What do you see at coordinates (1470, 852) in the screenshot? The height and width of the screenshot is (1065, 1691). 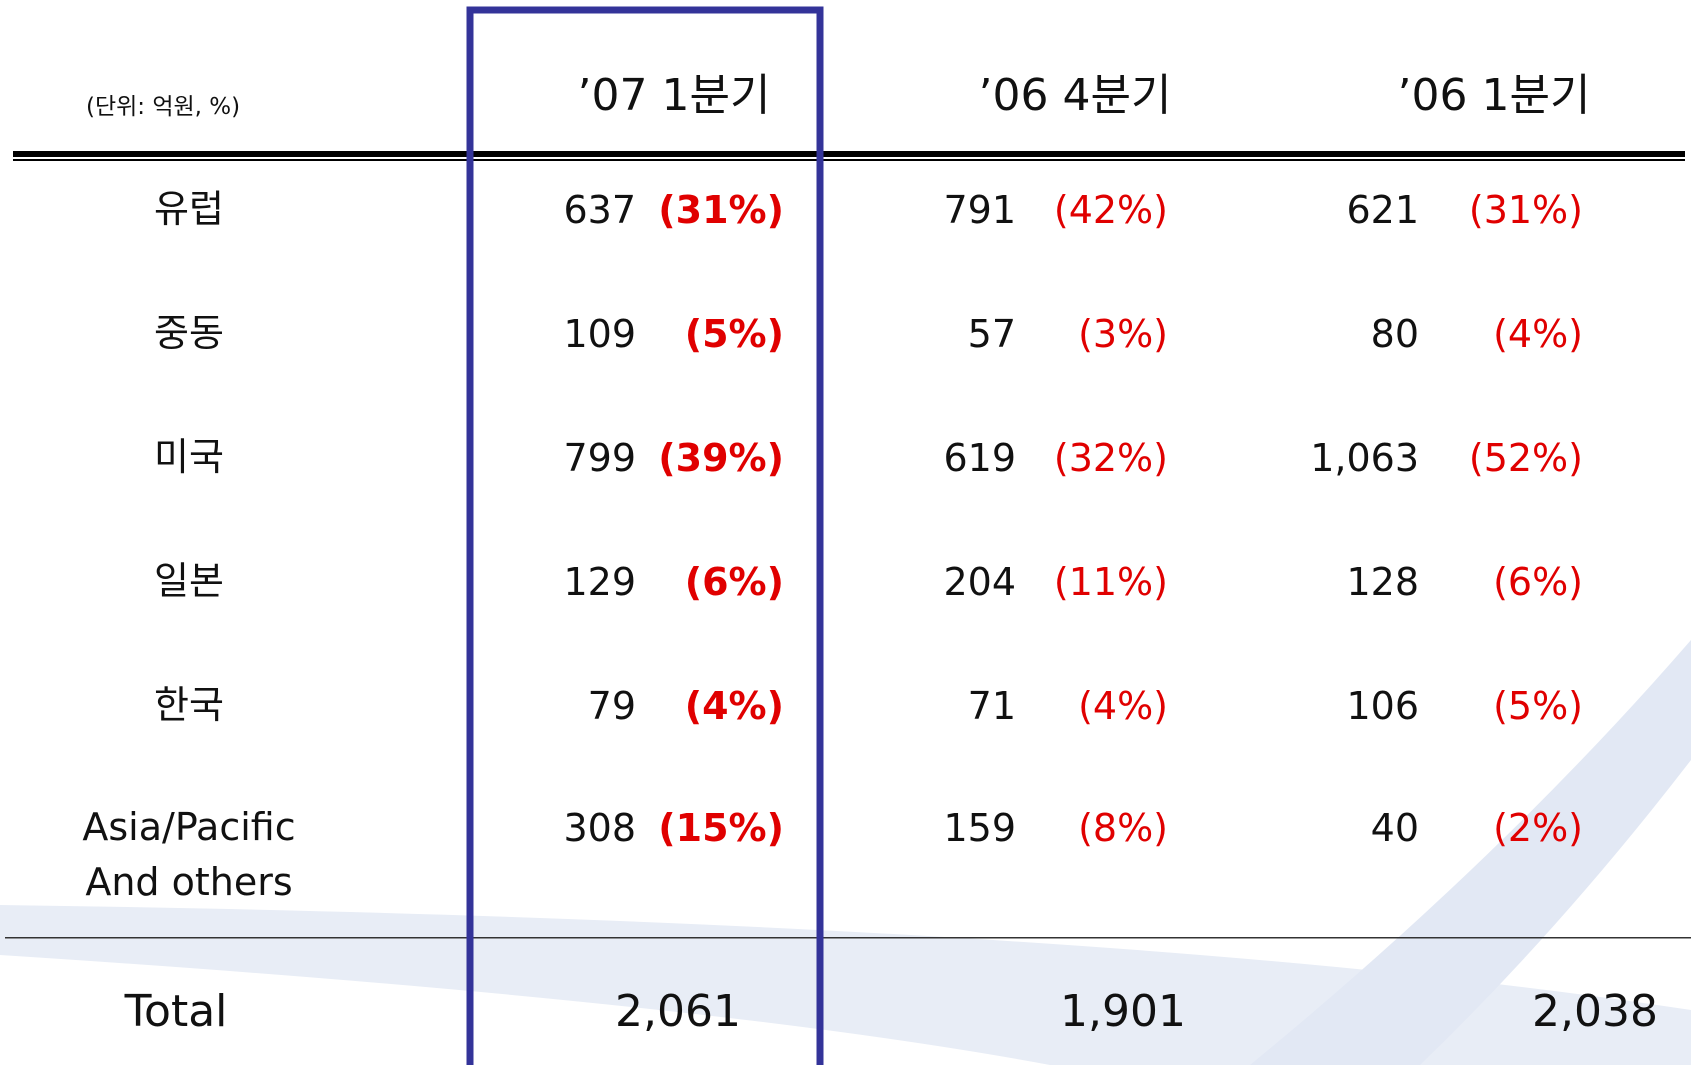 I see `swoosh` at bounding box center [1470, 852].